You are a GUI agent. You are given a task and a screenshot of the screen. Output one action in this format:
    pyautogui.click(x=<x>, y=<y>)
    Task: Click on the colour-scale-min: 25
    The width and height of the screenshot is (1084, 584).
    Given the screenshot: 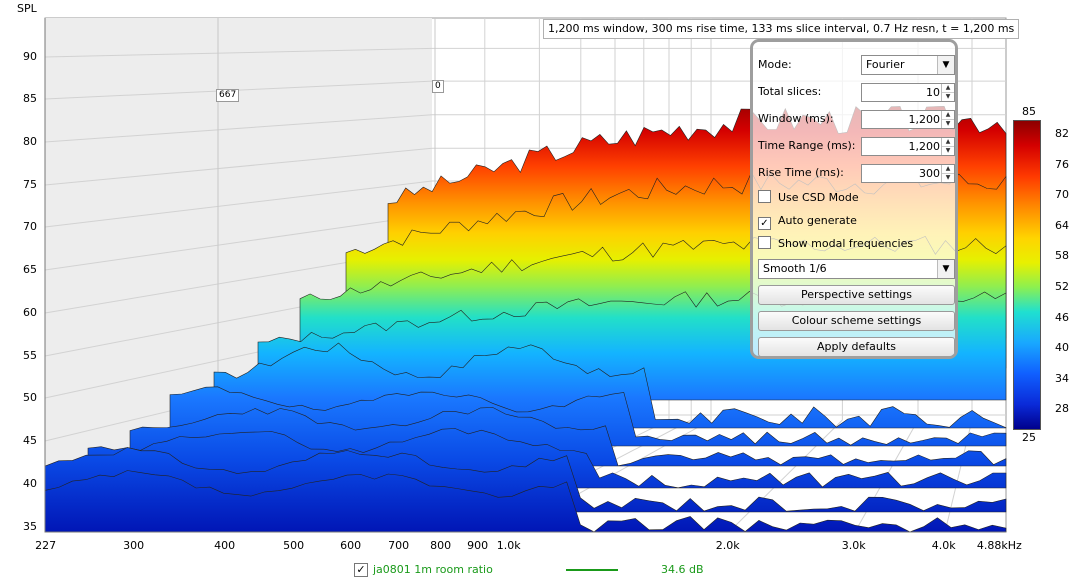 What is the action you would take?
    pyautogui.click(x=1029, y=437)
    